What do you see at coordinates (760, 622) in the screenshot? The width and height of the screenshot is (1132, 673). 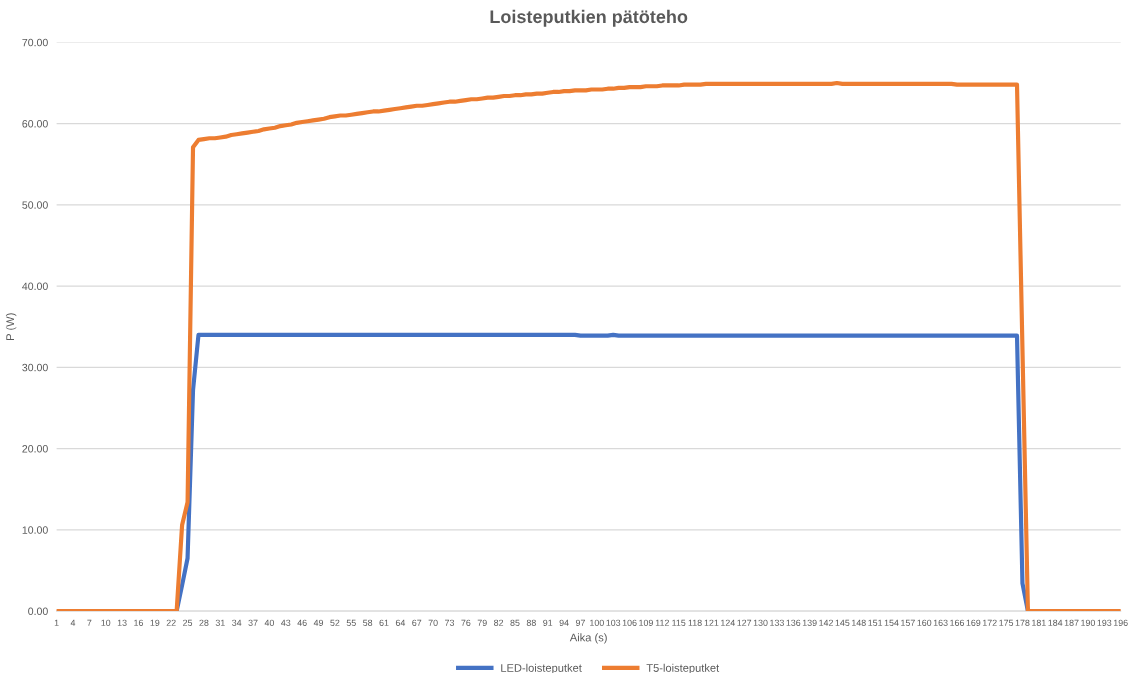 I see `x-tick-label: 130` at bounding box center [760, 622].